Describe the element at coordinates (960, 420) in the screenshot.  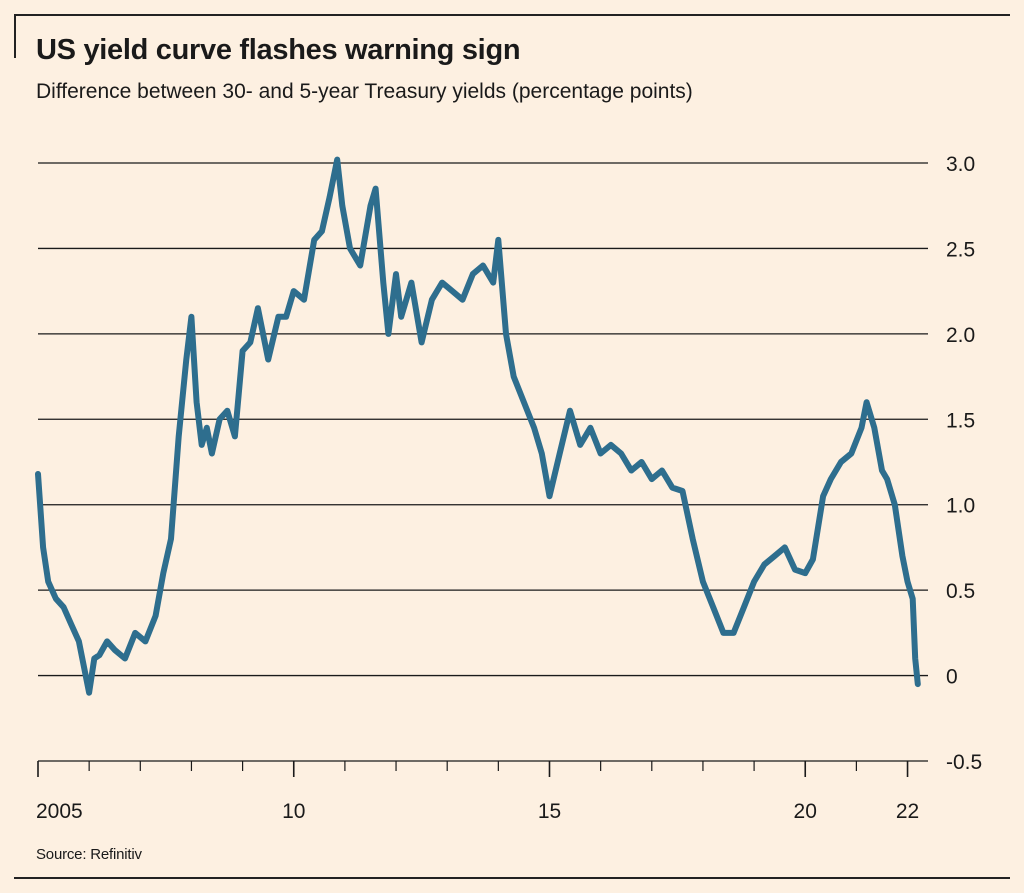
I see `y-tick-label-3: 1.5` at that location.